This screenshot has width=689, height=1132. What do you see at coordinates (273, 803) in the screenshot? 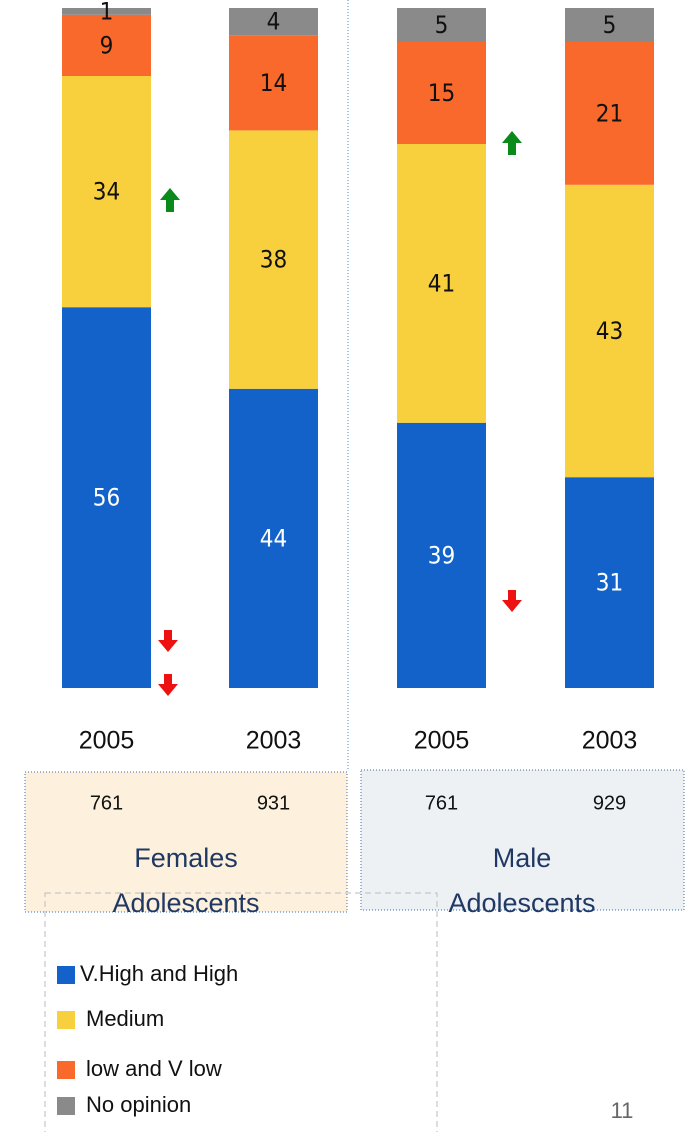
I see `sample-size: 931` at bounding box center [273, 803].